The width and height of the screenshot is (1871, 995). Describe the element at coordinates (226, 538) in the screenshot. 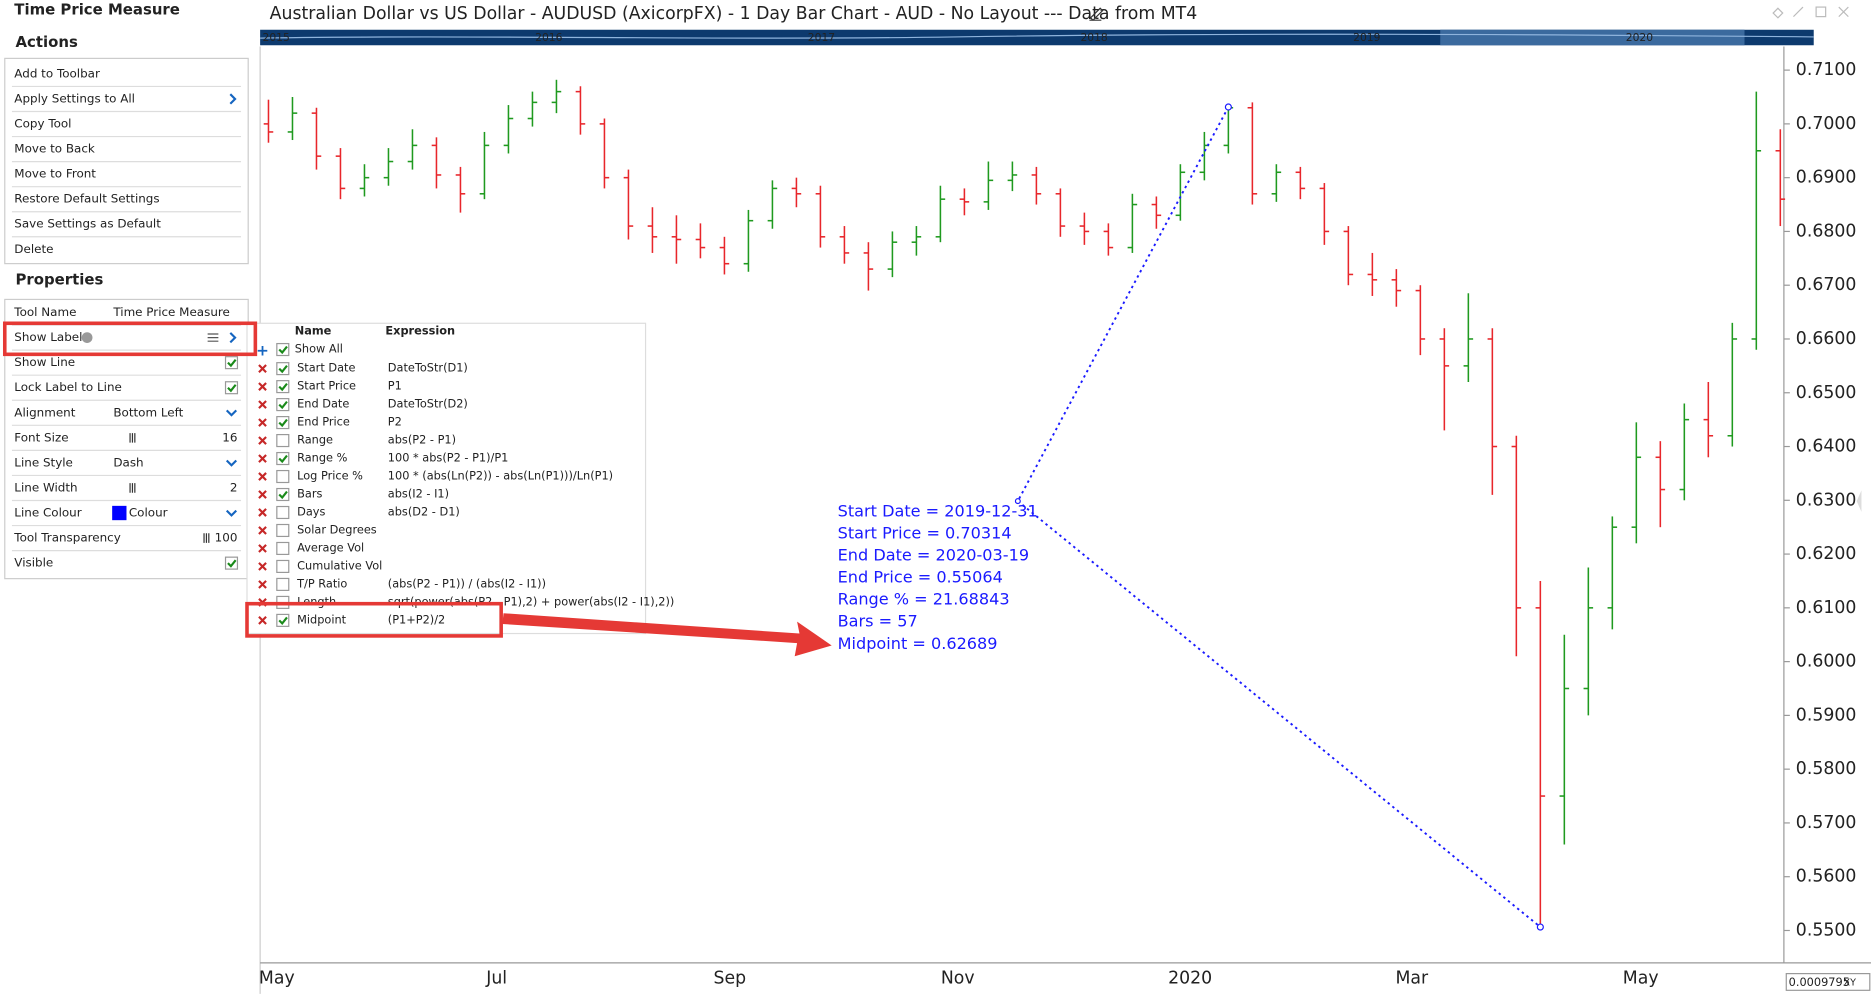

I see `property-value: 100` at that location.